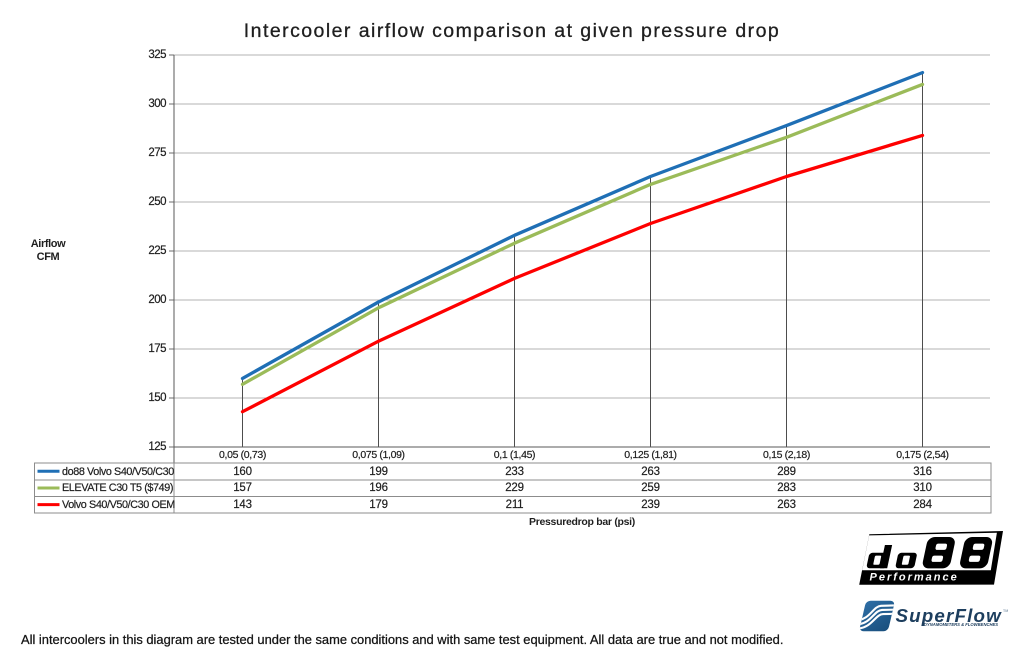  What do you see at coordinates (1005, 611) in the screenshot?
I see `svg-text: TM` at bounding box center [1005, 611].